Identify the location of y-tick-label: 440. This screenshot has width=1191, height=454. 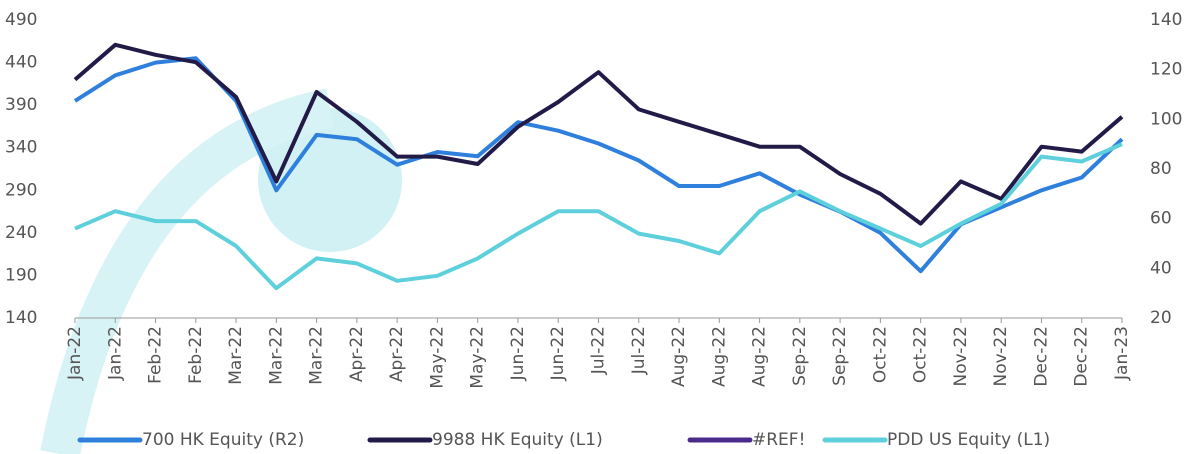
(21, 63).